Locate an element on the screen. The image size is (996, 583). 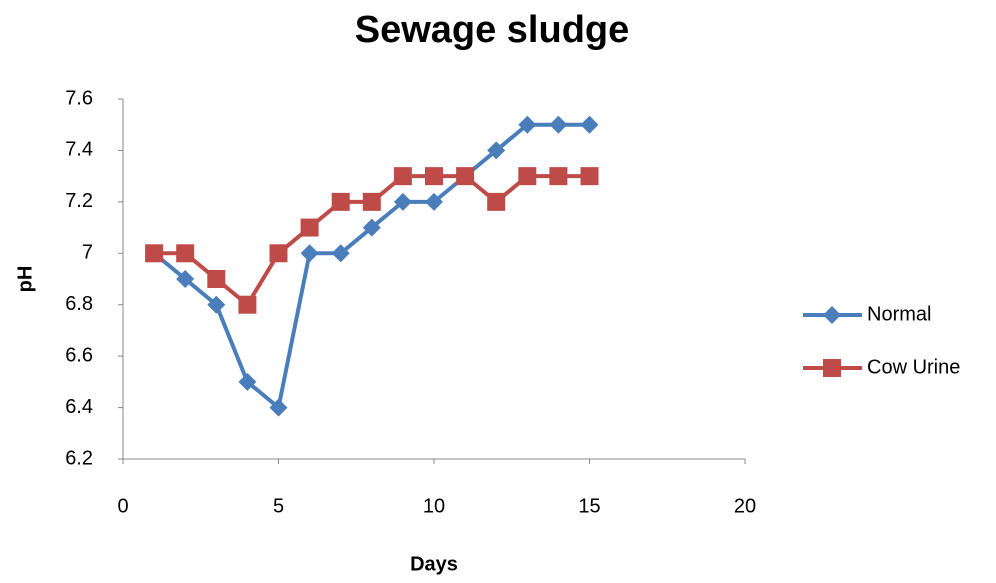
y-tick-label: 7.6 is located at coordinates (79, 98).